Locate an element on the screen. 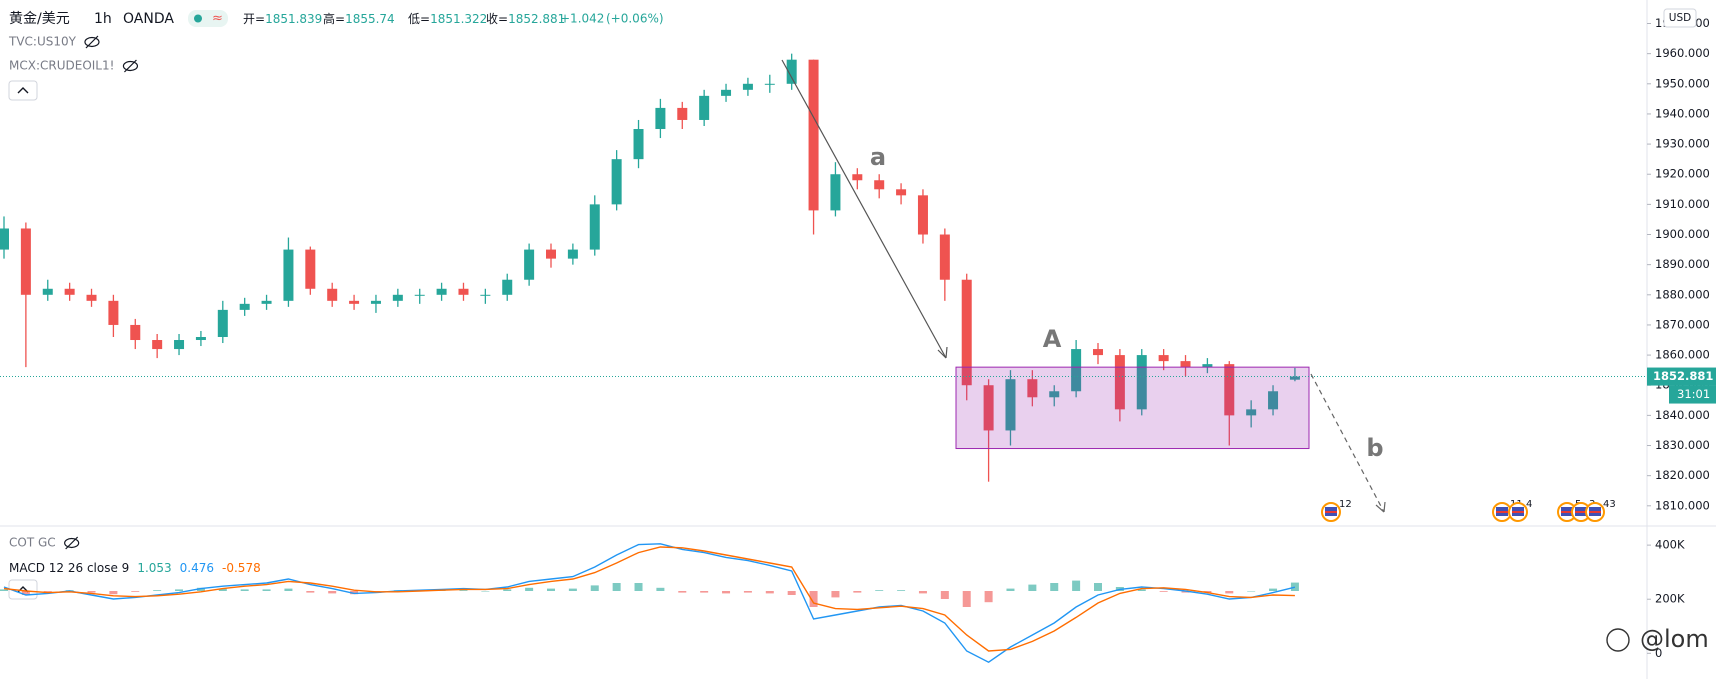 The height and width of the screenshot is (679, 1716). wave-label: a is located at coordinates (878, 157).